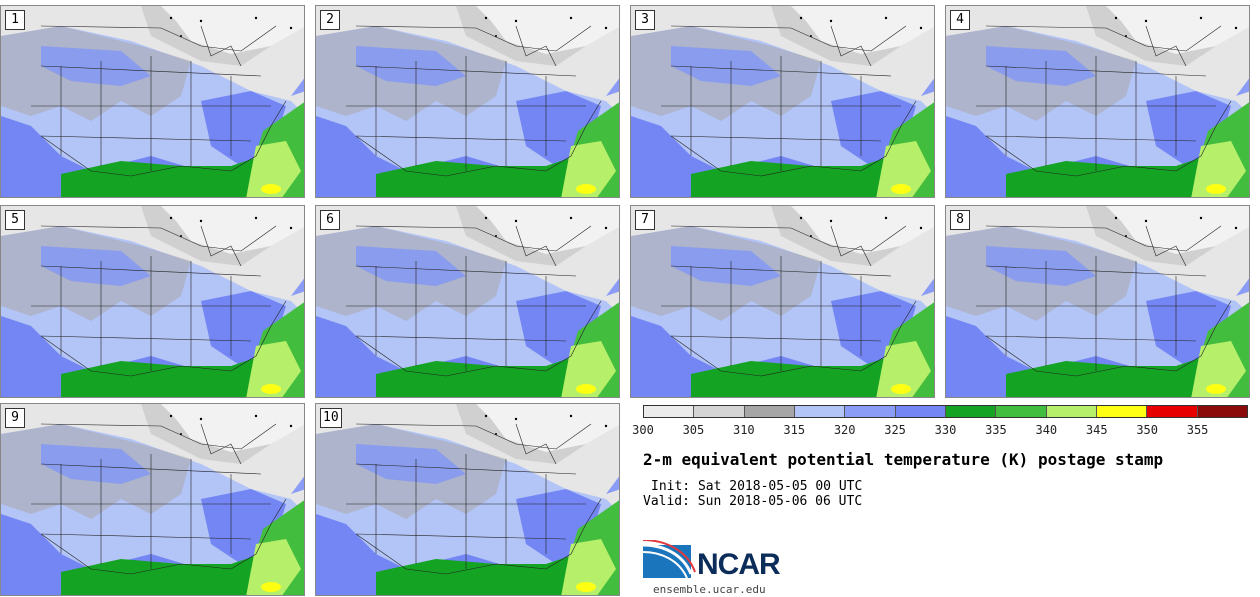 The image size is (1260, 597). I want to click on ensemble-member-panel: 4, so click(1097, 101).